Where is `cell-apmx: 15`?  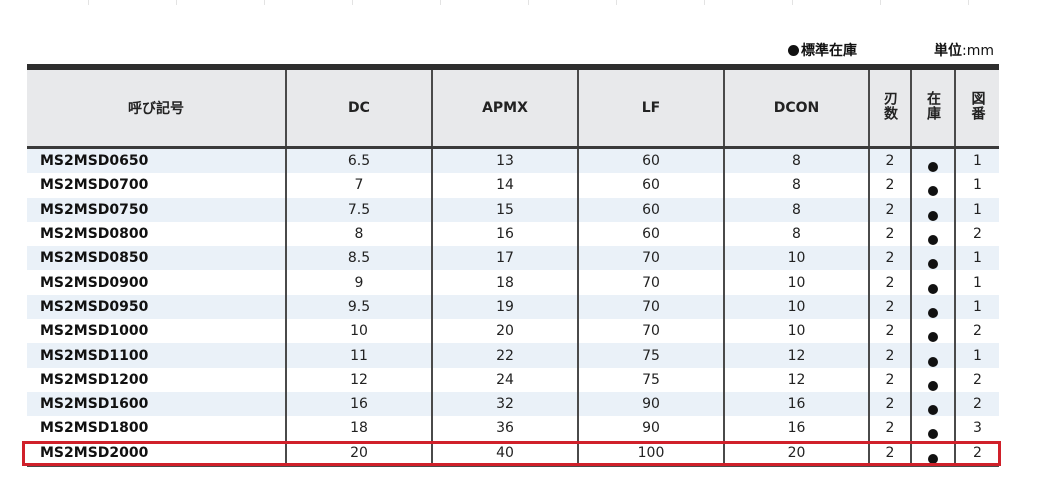
cell-apmx: 15 is located at coordinates (504, 209).